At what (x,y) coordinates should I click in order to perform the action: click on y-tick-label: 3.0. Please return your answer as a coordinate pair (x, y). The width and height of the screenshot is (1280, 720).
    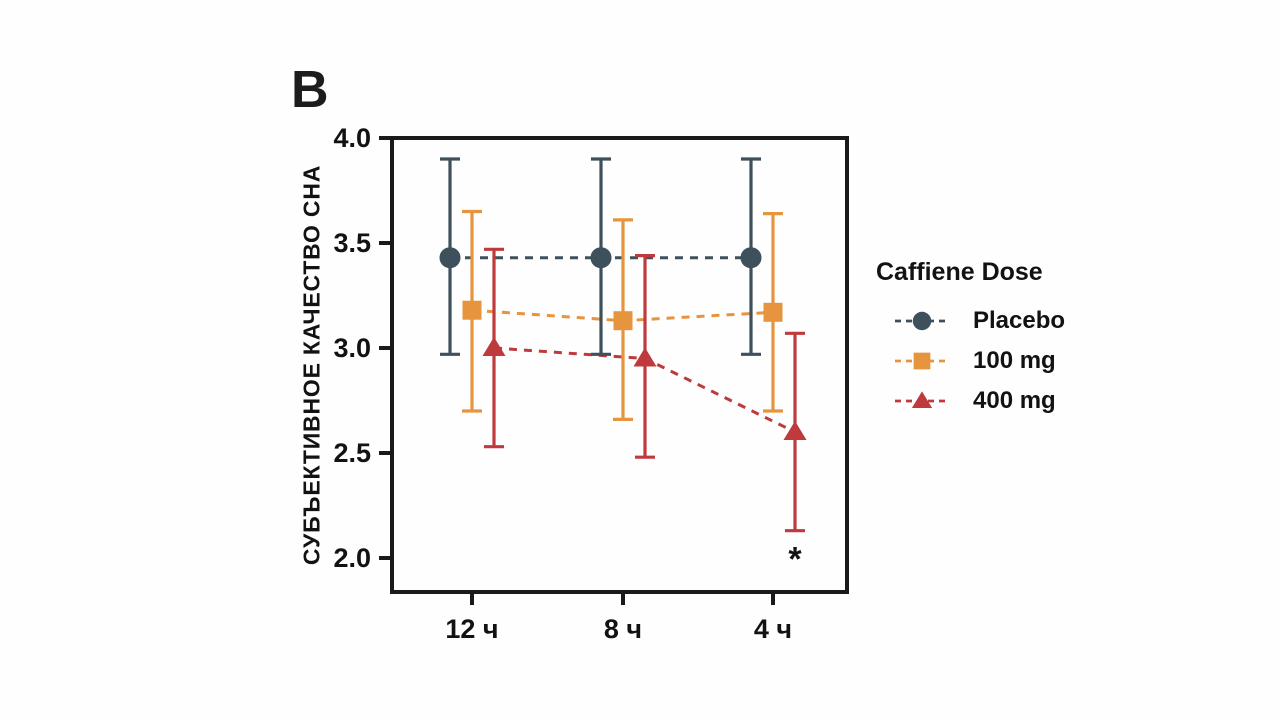
    Looking at the image, I should click on (352, 348).